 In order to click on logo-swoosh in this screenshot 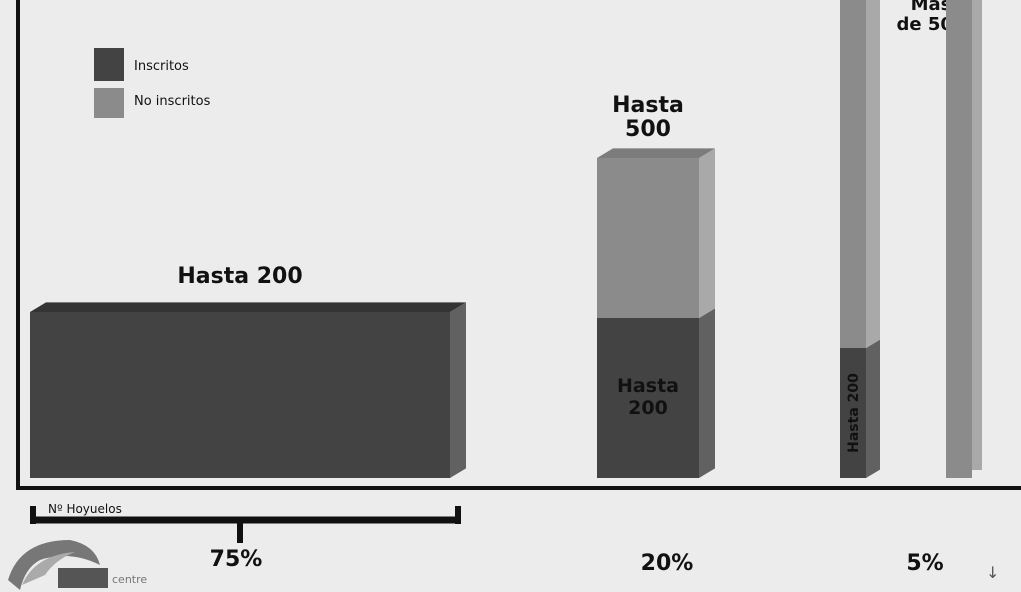, I will do `click(54, 565)`.